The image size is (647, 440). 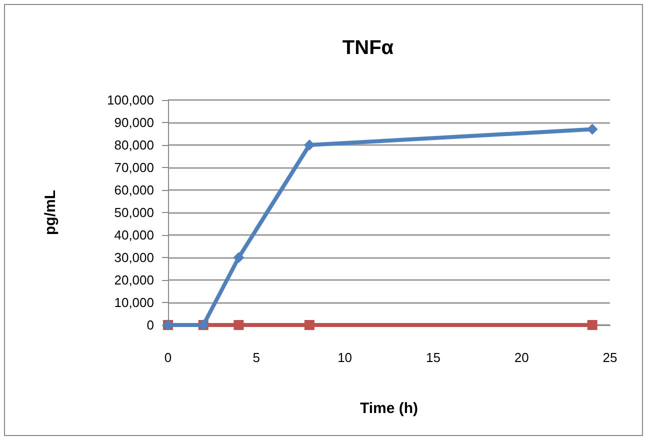 I want to click on y-tick-label: 70,000, so click(x=134, y=167).